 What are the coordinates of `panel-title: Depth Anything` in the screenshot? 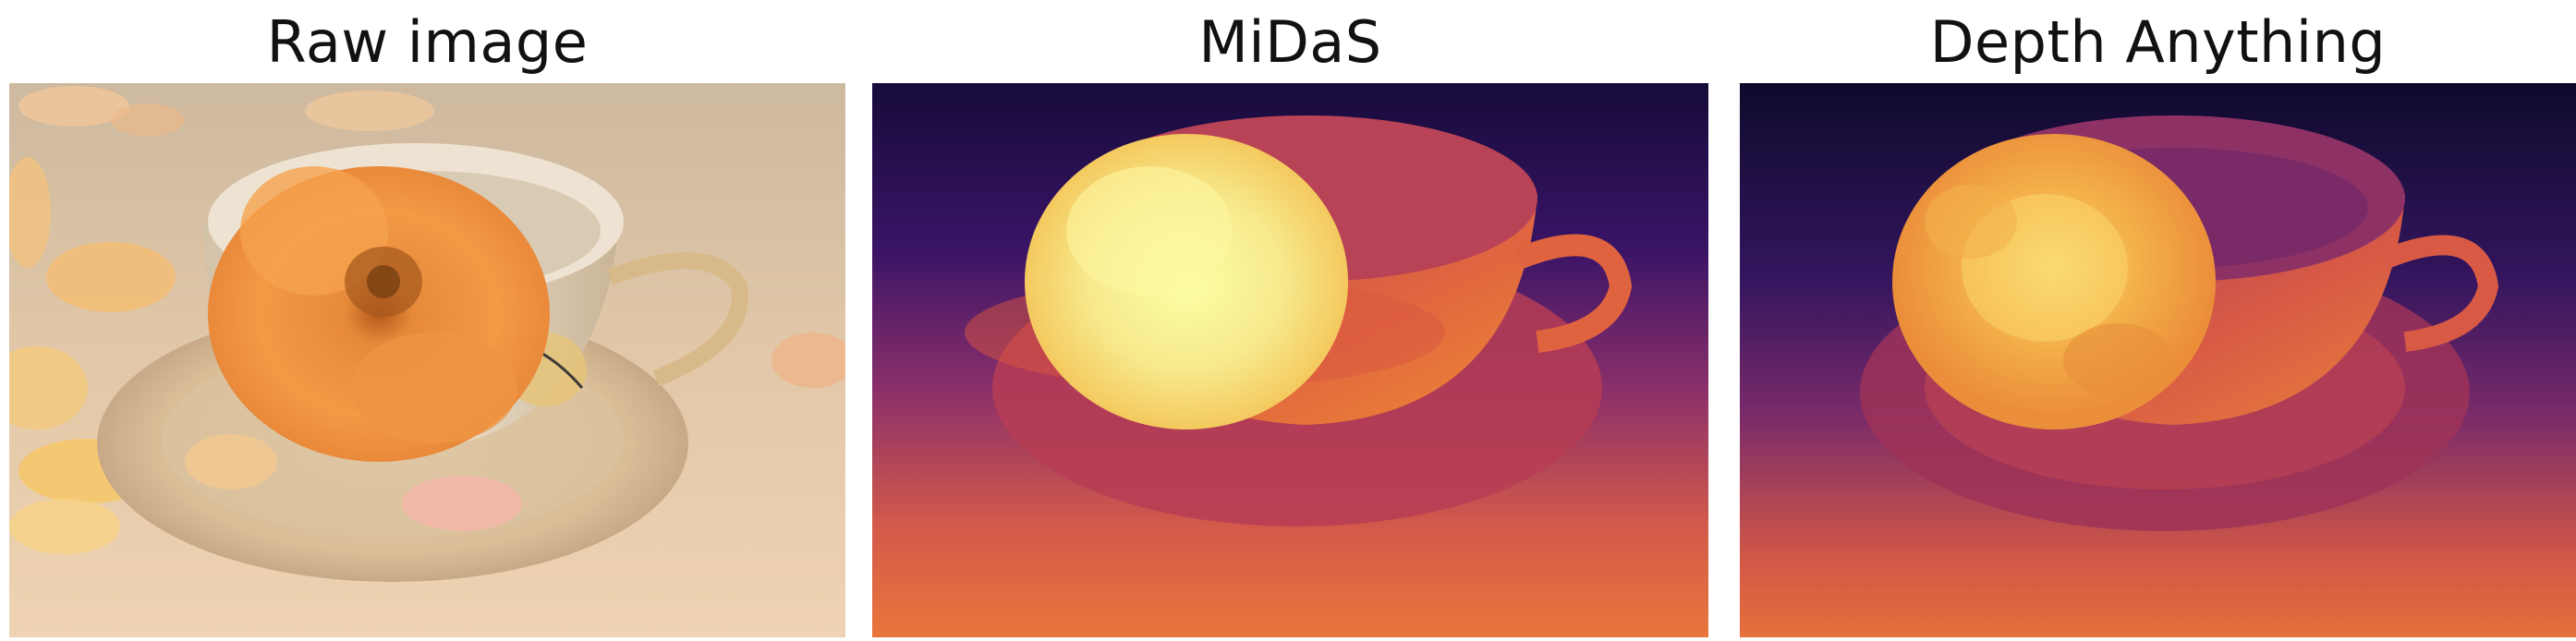 It's located at (2158, 41).